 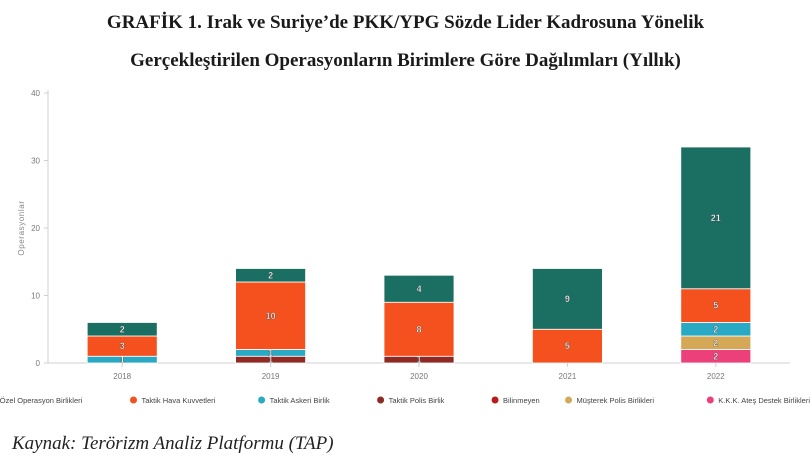 I want to click on data-label: 3, so click(x=122, y=346).